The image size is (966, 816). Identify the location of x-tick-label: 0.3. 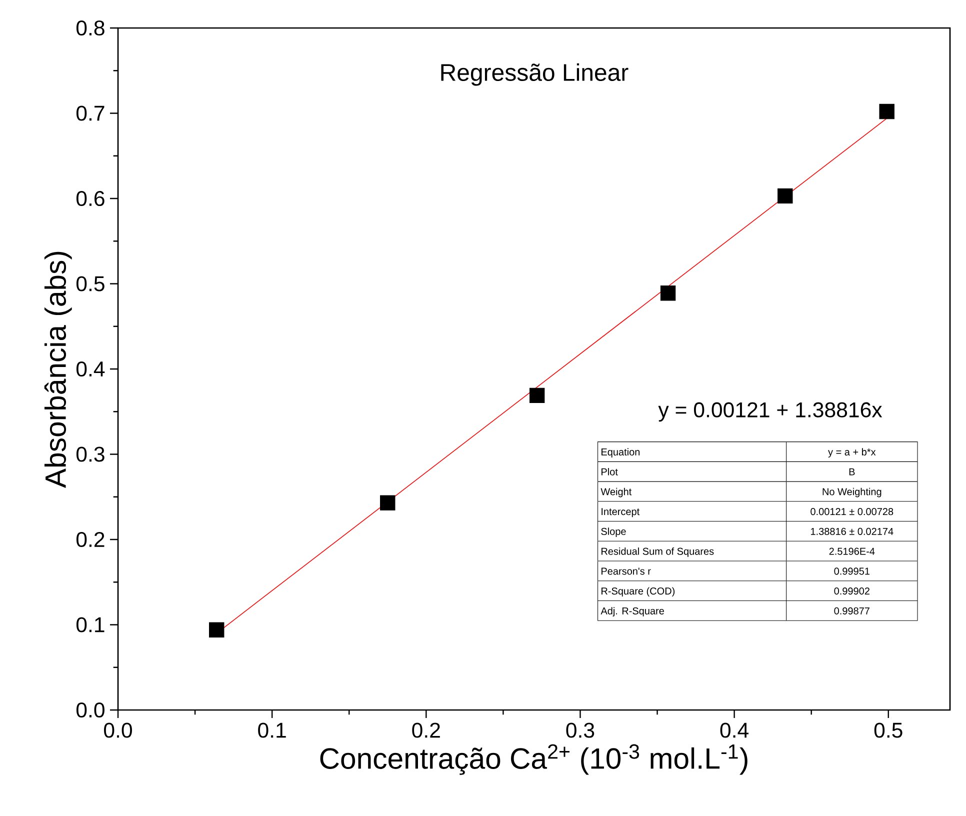
(580, 730).